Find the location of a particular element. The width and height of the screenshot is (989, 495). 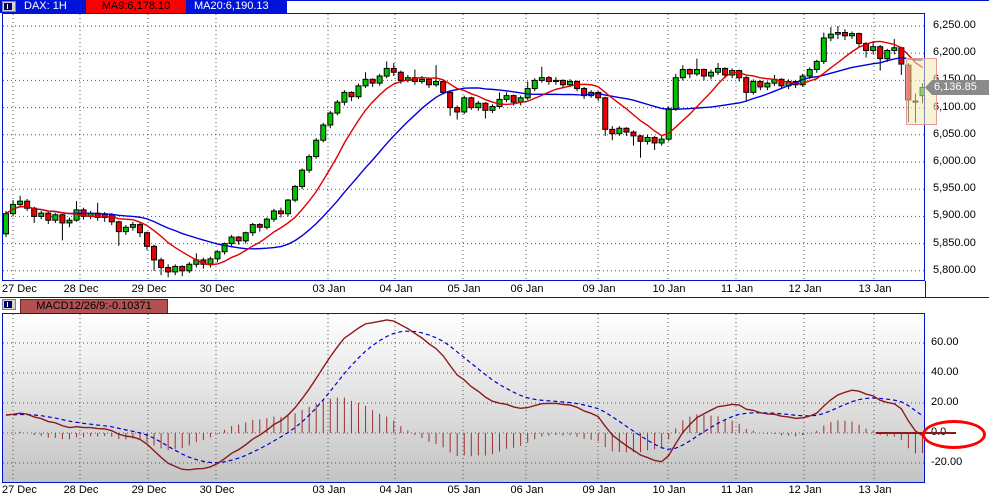

macd-tick-label: -20.00 is located at coordinates (947, 462).